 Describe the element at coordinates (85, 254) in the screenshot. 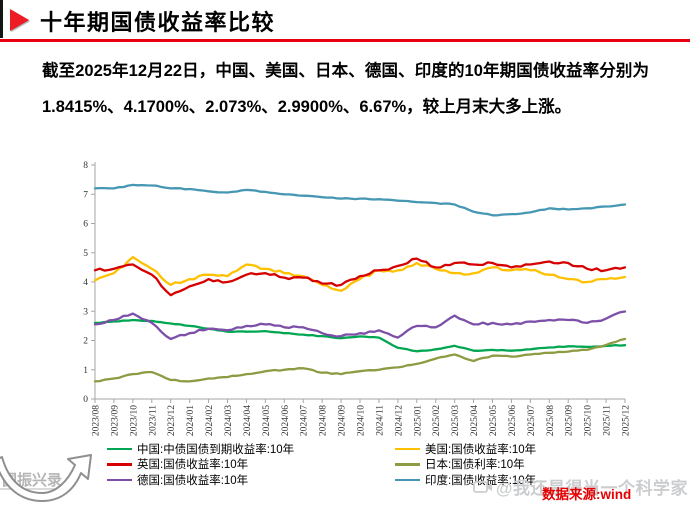

I see `svg-text: 5` at that location.